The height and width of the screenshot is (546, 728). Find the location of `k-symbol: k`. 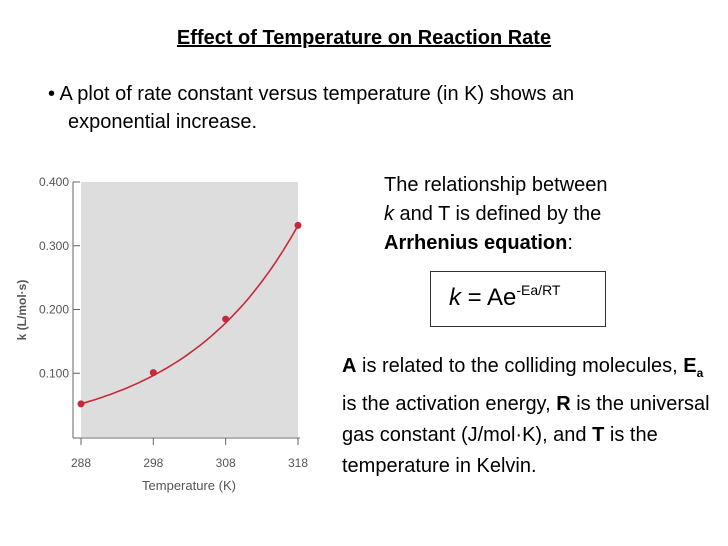

k-symbol: k is located at coordinates (389, 214).